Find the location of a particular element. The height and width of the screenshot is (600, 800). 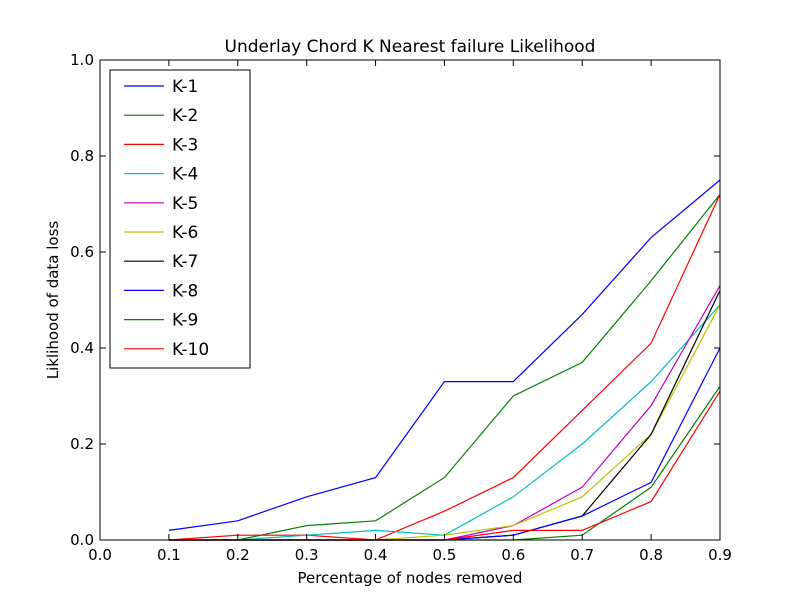

legend-label: K-2 is located at coordinates (185, 116).